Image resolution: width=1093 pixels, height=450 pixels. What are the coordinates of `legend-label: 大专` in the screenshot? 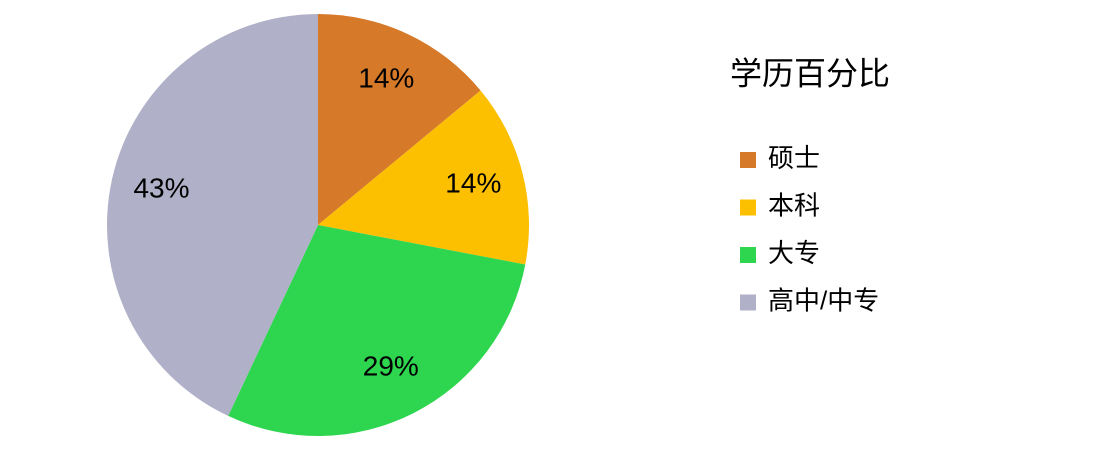 It's located at (794, 253).